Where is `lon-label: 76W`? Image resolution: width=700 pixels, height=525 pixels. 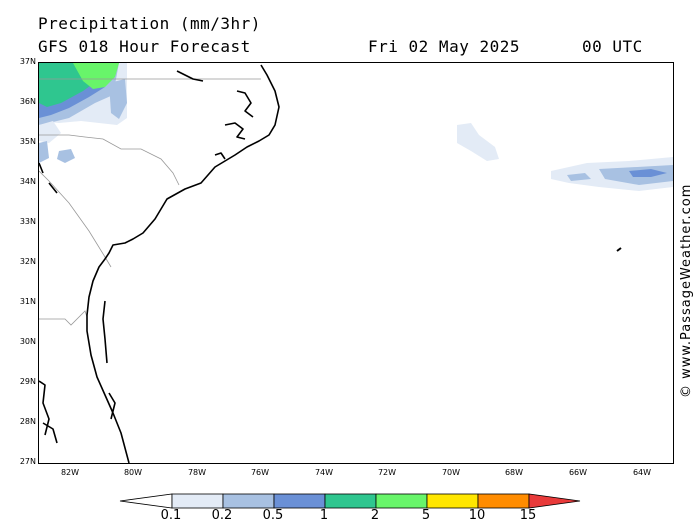 lon-label: 76W is located at coordinates (260, 472).